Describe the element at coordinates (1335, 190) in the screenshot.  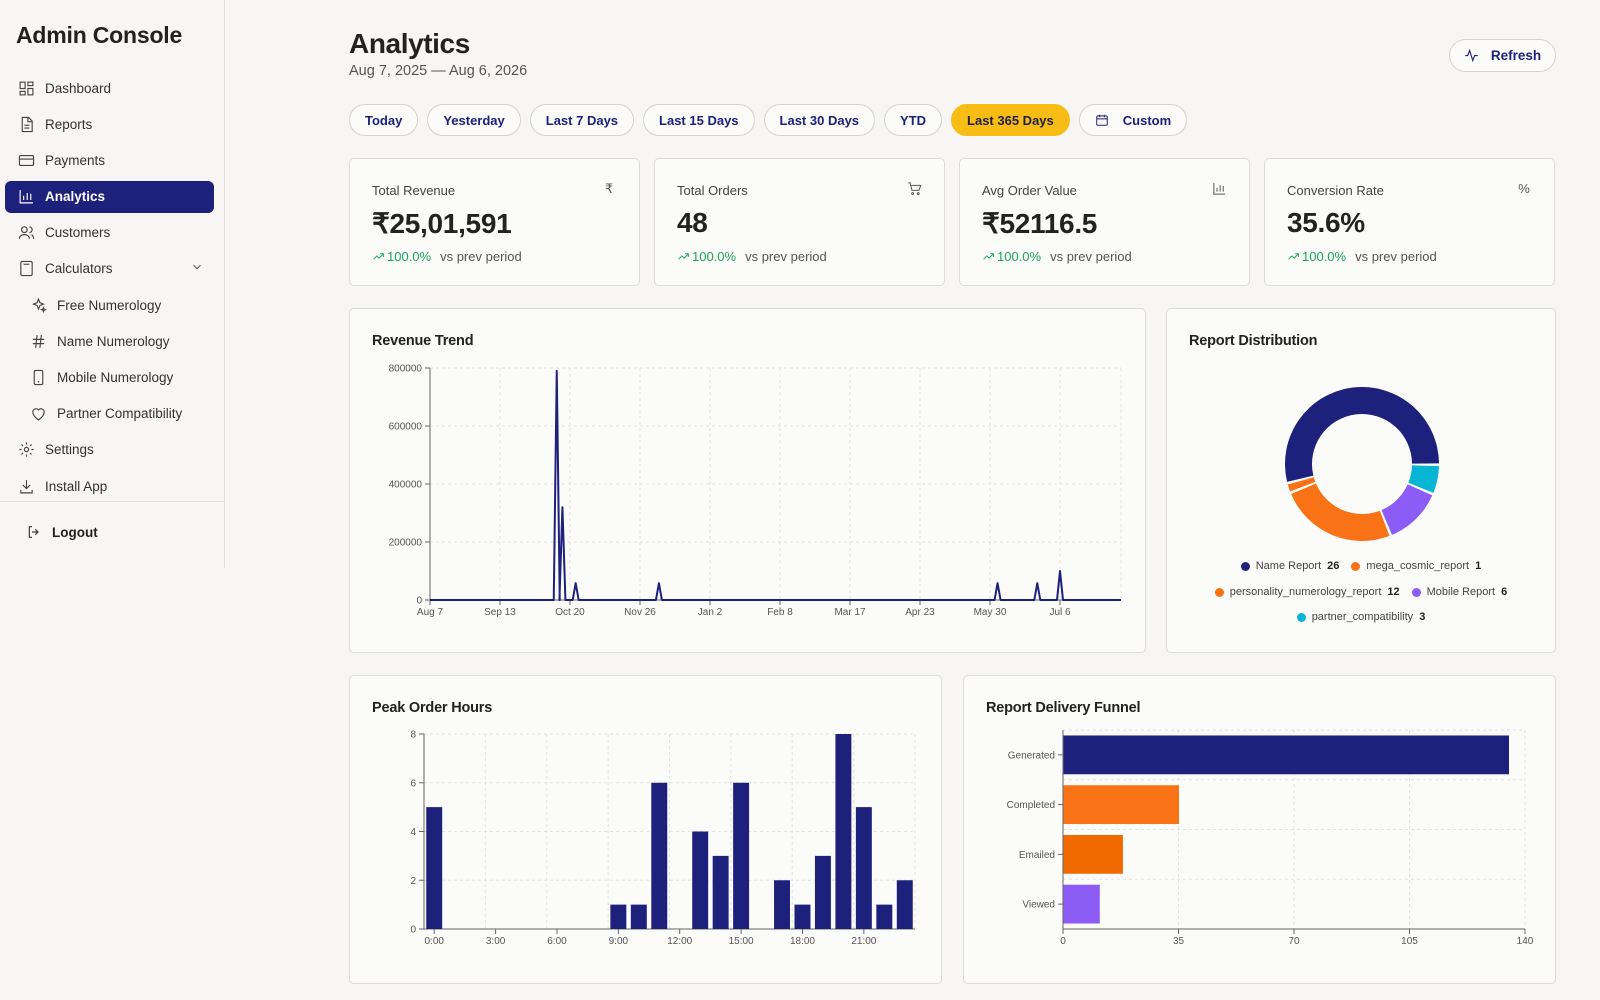
I see `kpi-label: Conversion Rate` at that location.